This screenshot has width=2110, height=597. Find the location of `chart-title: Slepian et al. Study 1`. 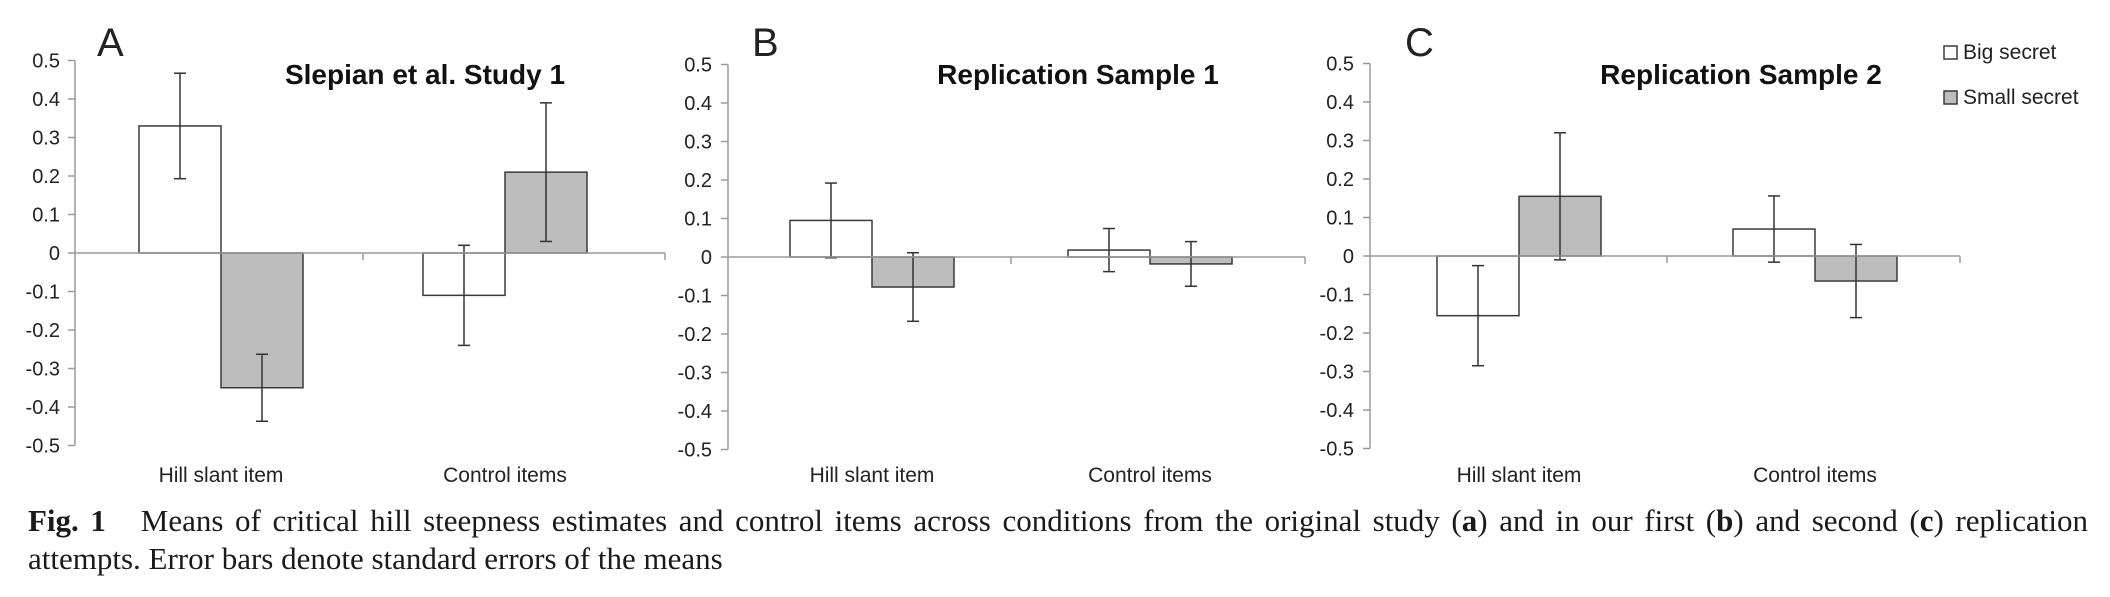

chart-title: Slepian et al. Study 1 is located at coordinates (425, 74).